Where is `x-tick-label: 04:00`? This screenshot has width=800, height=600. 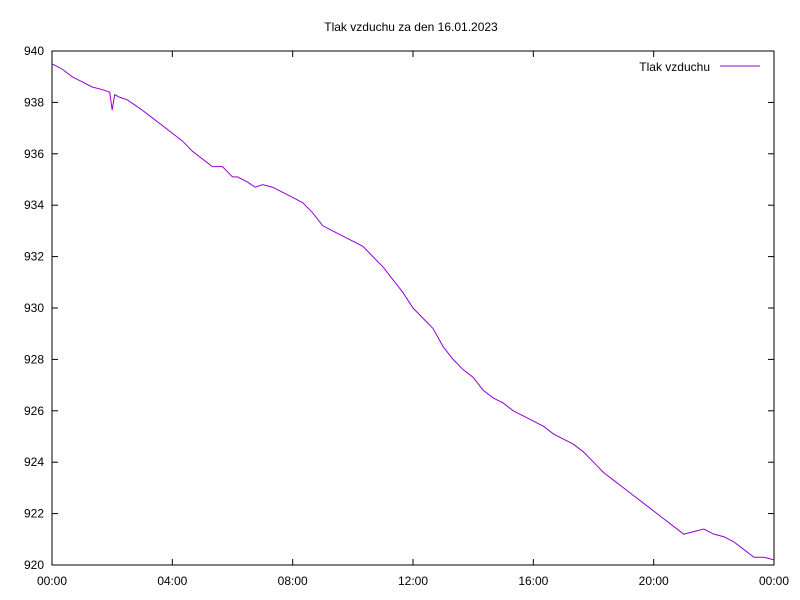 x-tick-label: 04:00 is located at coordinates (172, 581).